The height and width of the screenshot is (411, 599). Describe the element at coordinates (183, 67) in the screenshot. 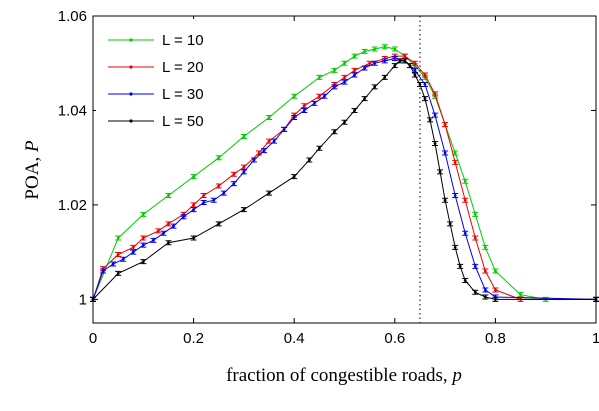

I see `legend-label: L = 20` at that location.